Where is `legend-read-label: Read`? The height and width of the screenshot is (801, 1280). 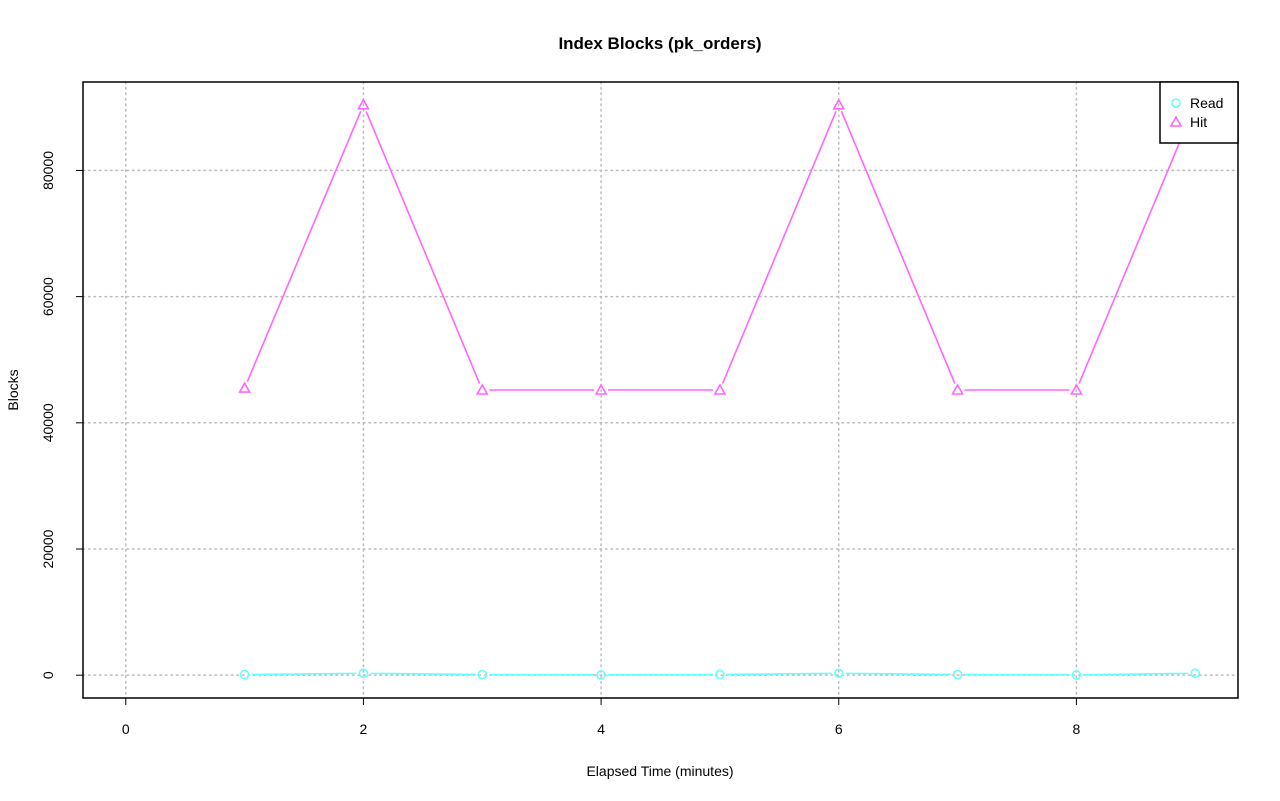 legend-read-label: Read is located at coordinates (1206, 103).